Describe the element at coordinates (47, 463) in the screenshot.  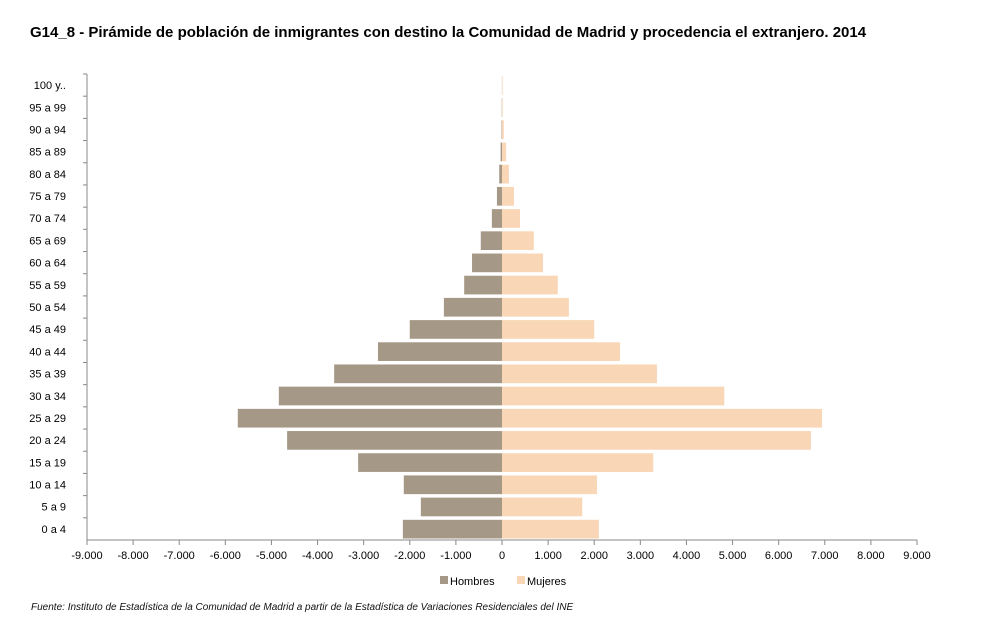
I see `y-tick-label: 15 a 19` at that location.